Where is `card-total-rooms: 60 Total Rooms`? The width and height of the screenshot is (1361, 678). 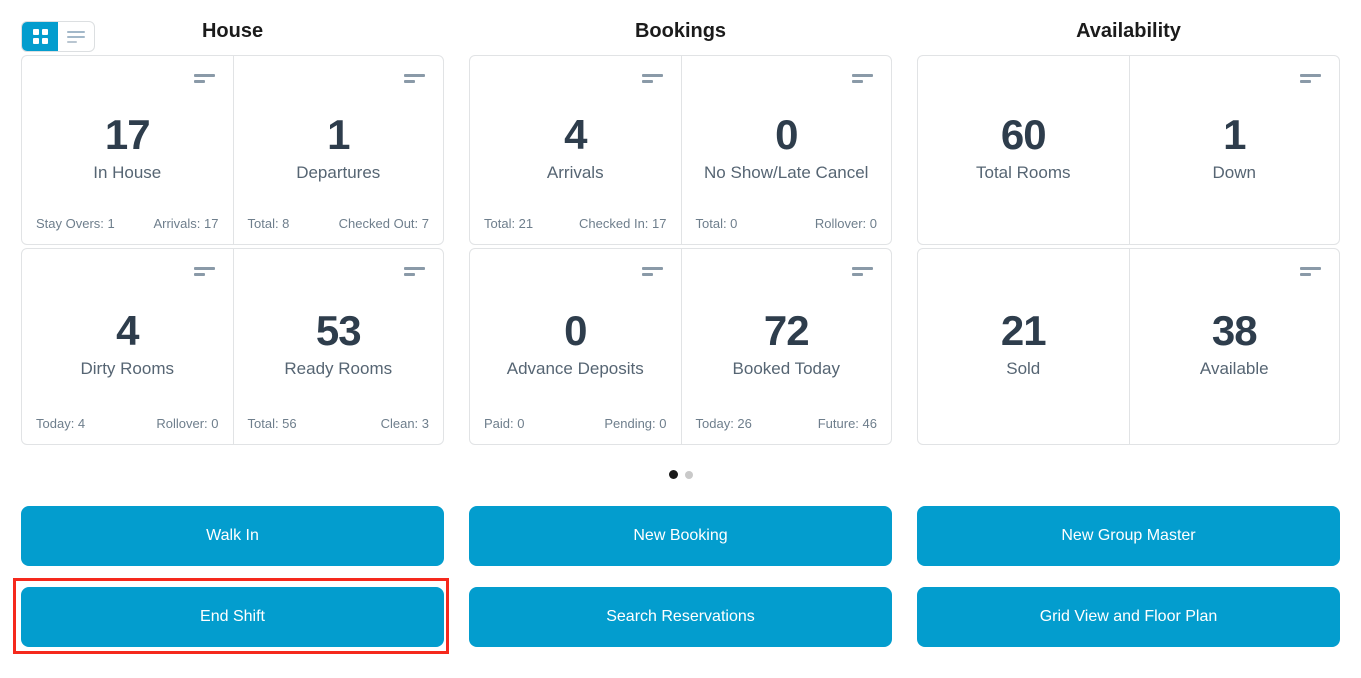
card-total-rooms: 60 Total Rooms is located at coordinates (1023, 150).